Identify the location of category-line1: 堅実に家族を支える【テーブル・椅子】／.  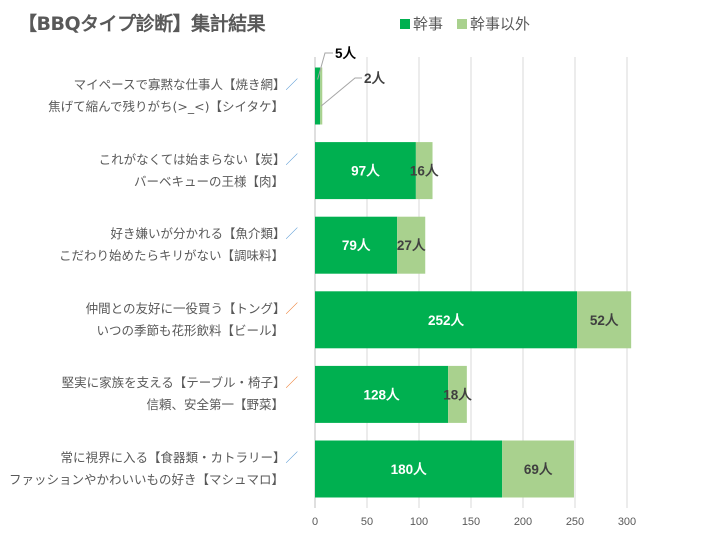
(180, 383).